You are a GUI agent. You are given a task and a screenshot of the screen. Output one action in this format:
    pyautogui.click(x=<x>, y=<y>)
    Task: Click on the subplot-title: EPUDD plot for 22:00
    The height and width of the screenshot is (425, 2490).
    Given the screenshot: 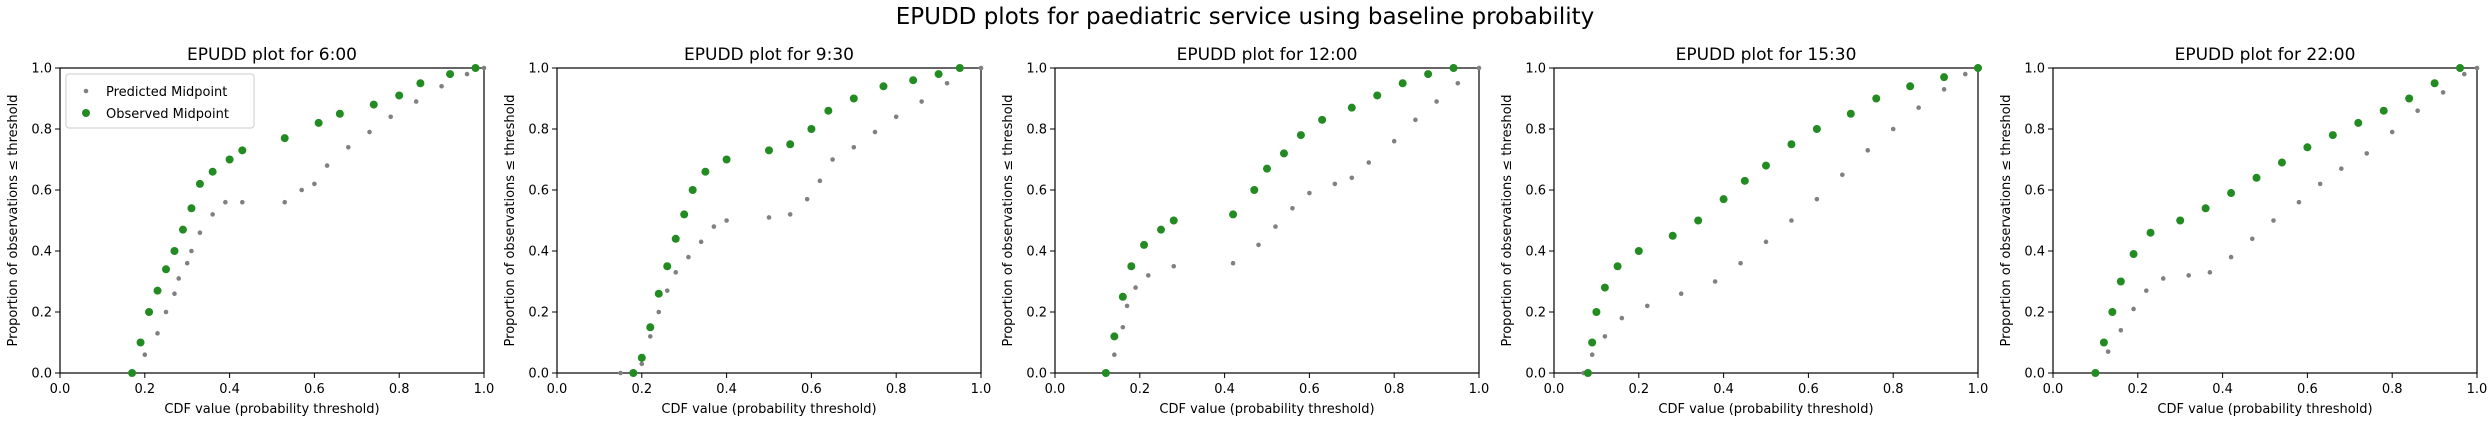 What is the action you would take?
    pyautogui.click(x=2265, y=55)
    